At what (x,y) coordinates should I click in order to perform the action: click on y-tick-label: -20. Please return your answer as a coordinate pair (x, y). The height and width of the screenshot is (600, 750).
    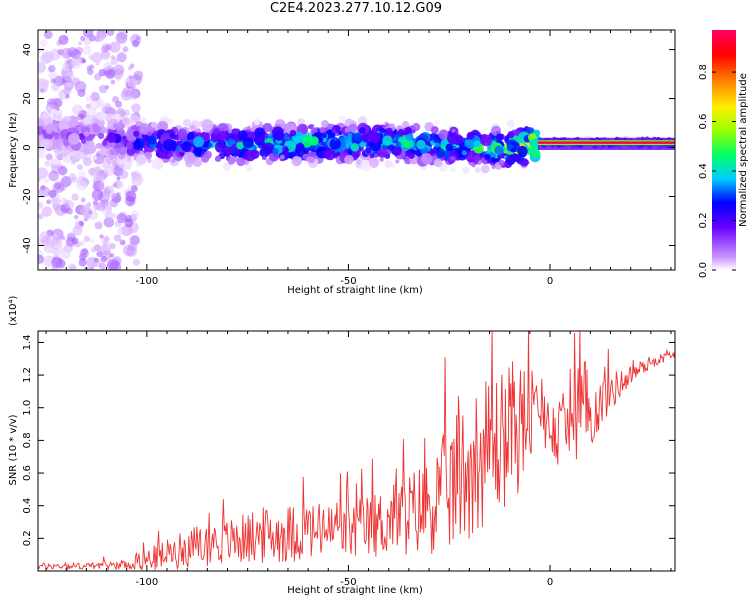
    Looking at the image, I should click on (27, 196).